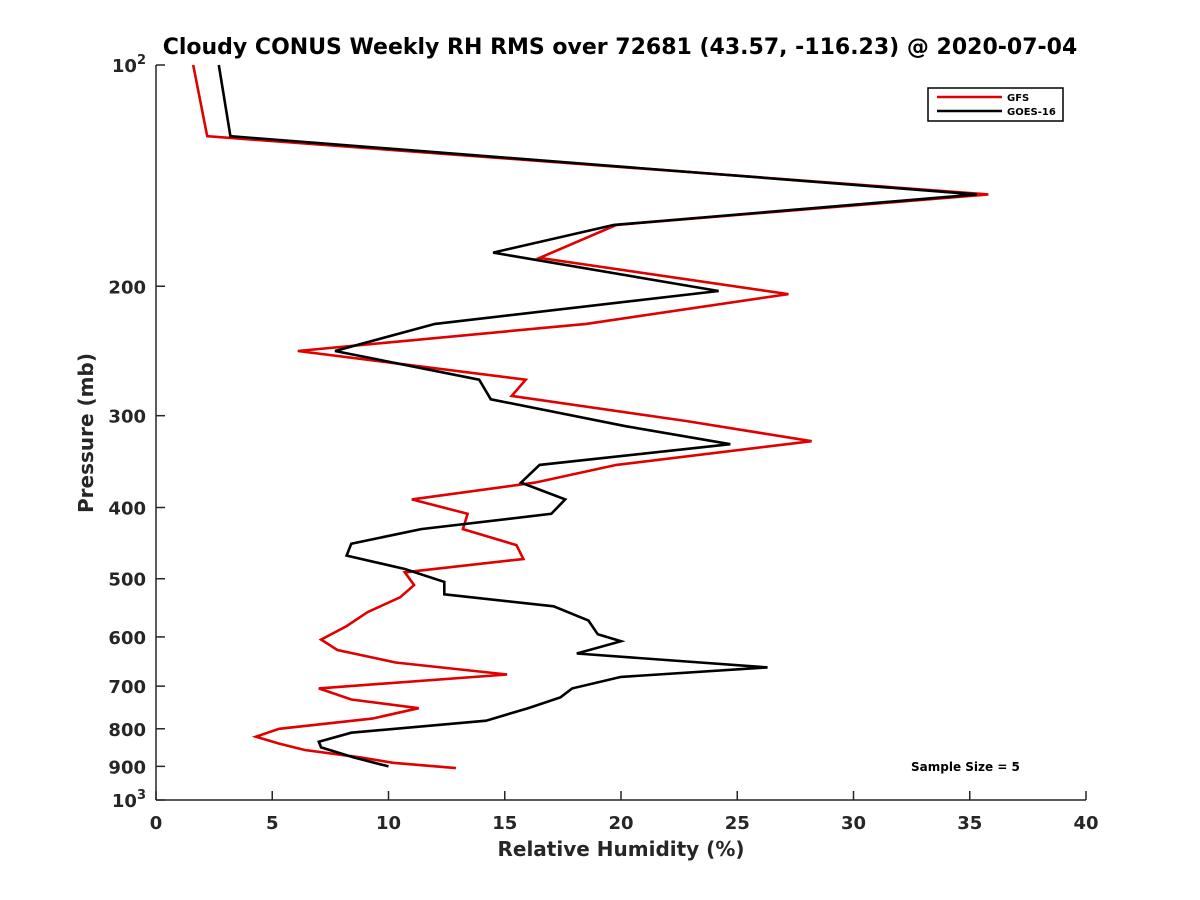 This screenshot has height=900, width=1200. What do you see at coordinates (620, 823) in the screenshot?
I see `x-tick-label: 20` at bounding box center [620, 823].